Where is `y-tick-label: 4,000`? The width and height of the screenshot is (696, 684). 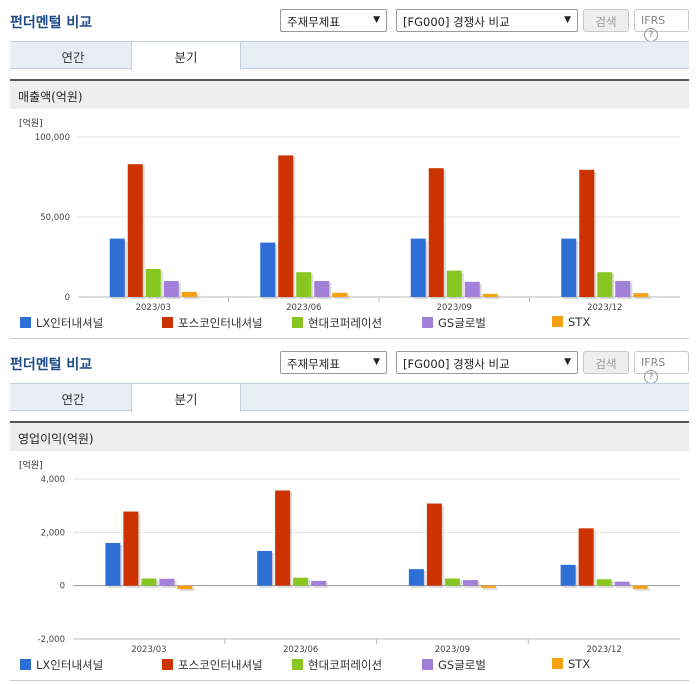
y-tick-label: 4,000 is located at coordinates (53, 480).